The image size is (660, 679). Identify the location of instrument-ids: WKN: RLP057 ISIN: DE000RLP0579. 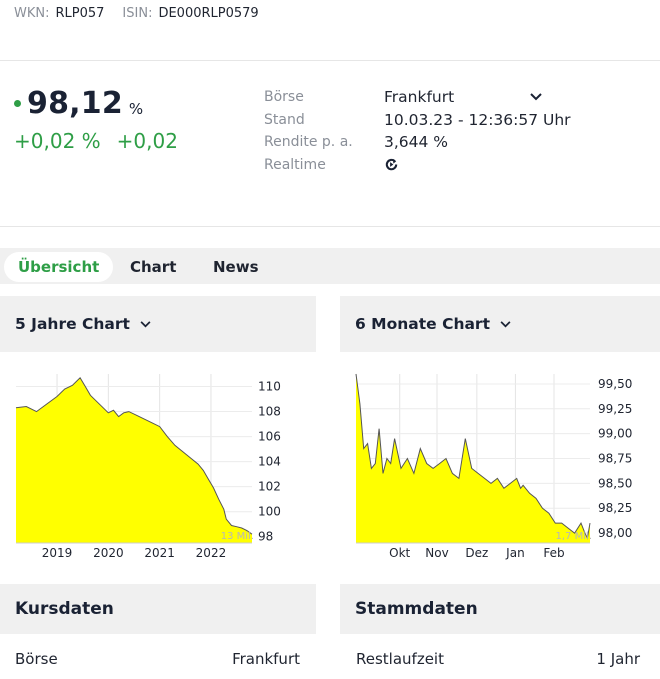
(136, 13).